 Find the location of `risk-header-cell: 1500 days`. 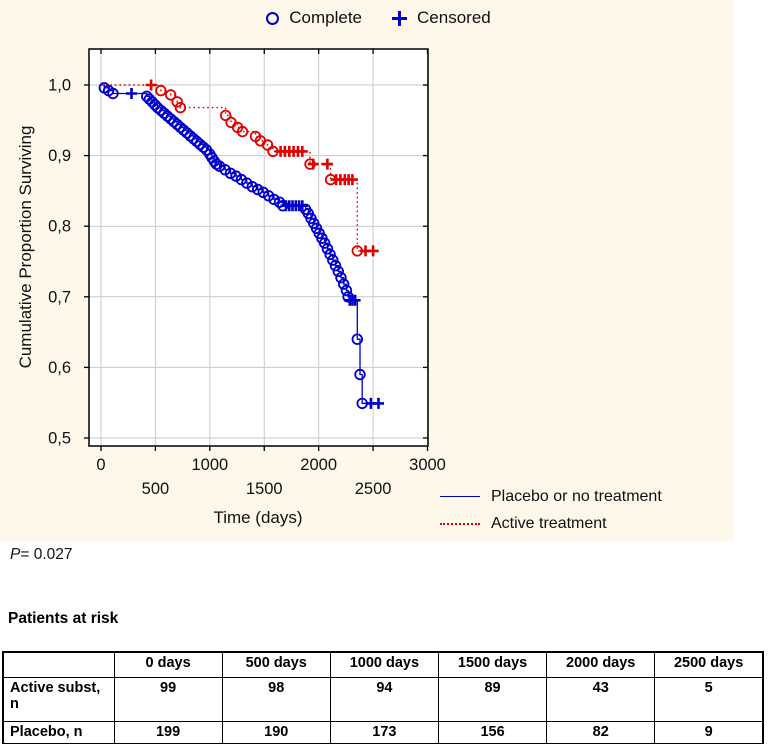

risk-header-cell: 1500 days is located at coordinates (492, 664).